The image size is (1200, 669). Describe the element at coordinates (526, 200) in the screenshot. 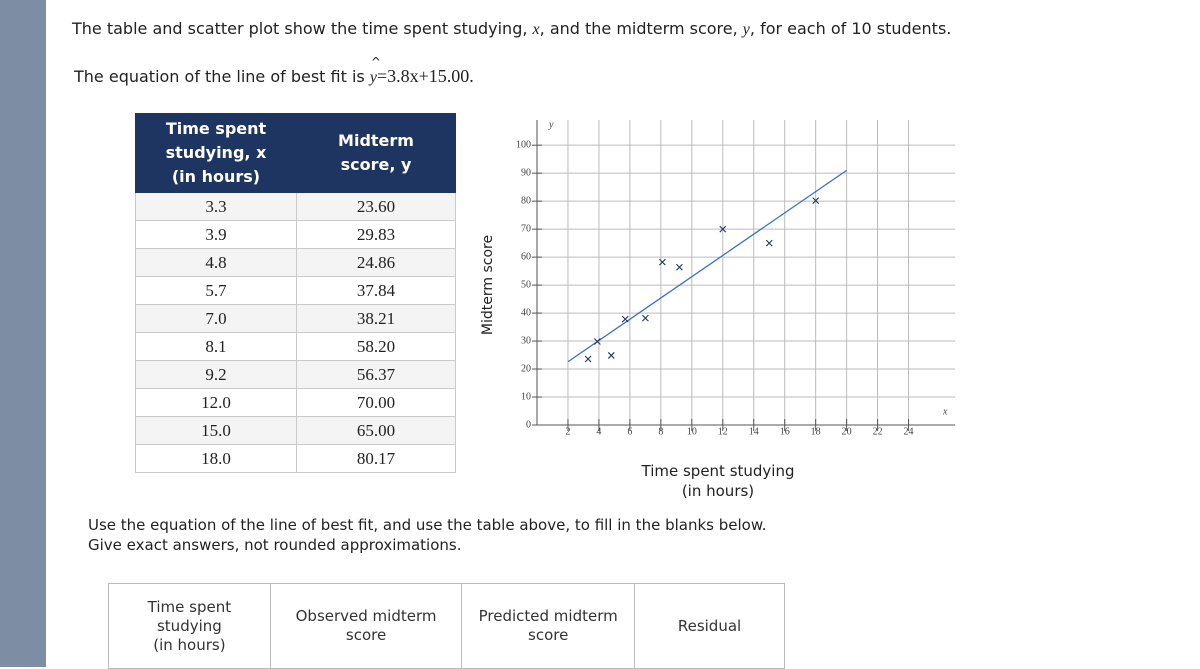

I see `y-tick-label: 80` at that location.